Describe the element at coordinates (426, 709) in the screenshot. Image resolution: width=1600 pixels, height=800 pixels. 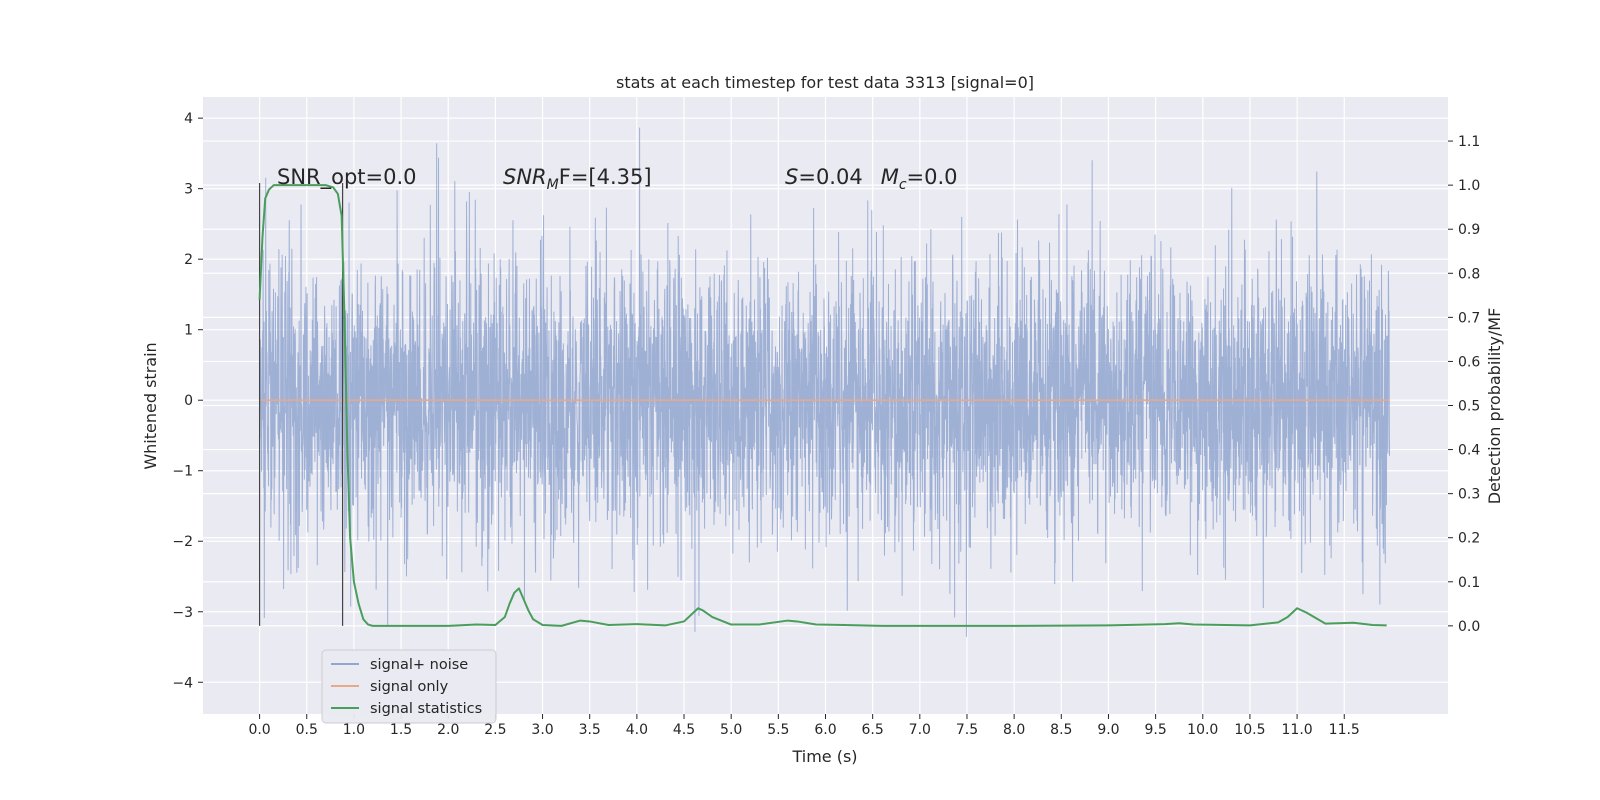
I see `legend-label-signal-statistics: signal statistics` at that location.